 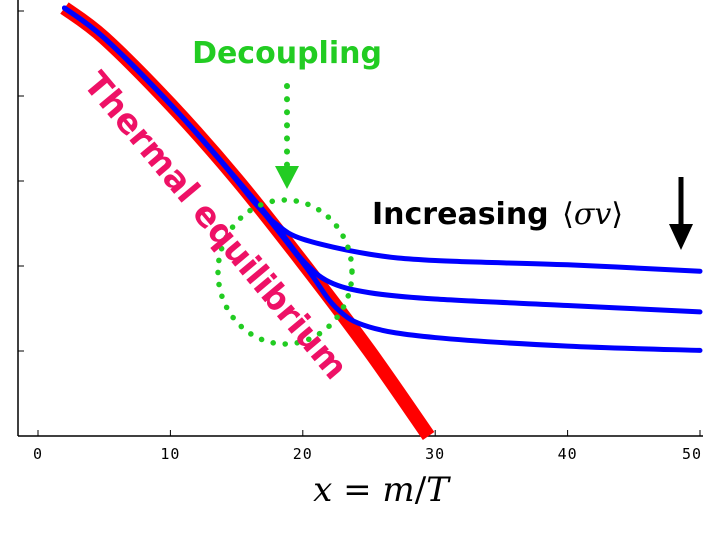 What do you see at coordinates (681, 237) in the screenshot?
I see `increasing-arrow-head` at bounding box center [681, 237].